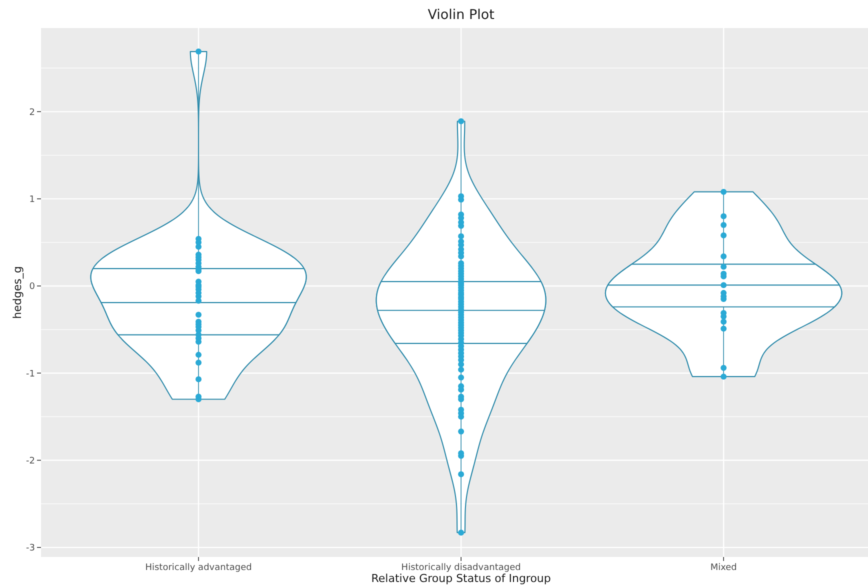 This screenshot has height=587, width=868. Describe the element at coordinates (723, 568) in the screenshot. I see `x-tick-label: Mixed` at that location.